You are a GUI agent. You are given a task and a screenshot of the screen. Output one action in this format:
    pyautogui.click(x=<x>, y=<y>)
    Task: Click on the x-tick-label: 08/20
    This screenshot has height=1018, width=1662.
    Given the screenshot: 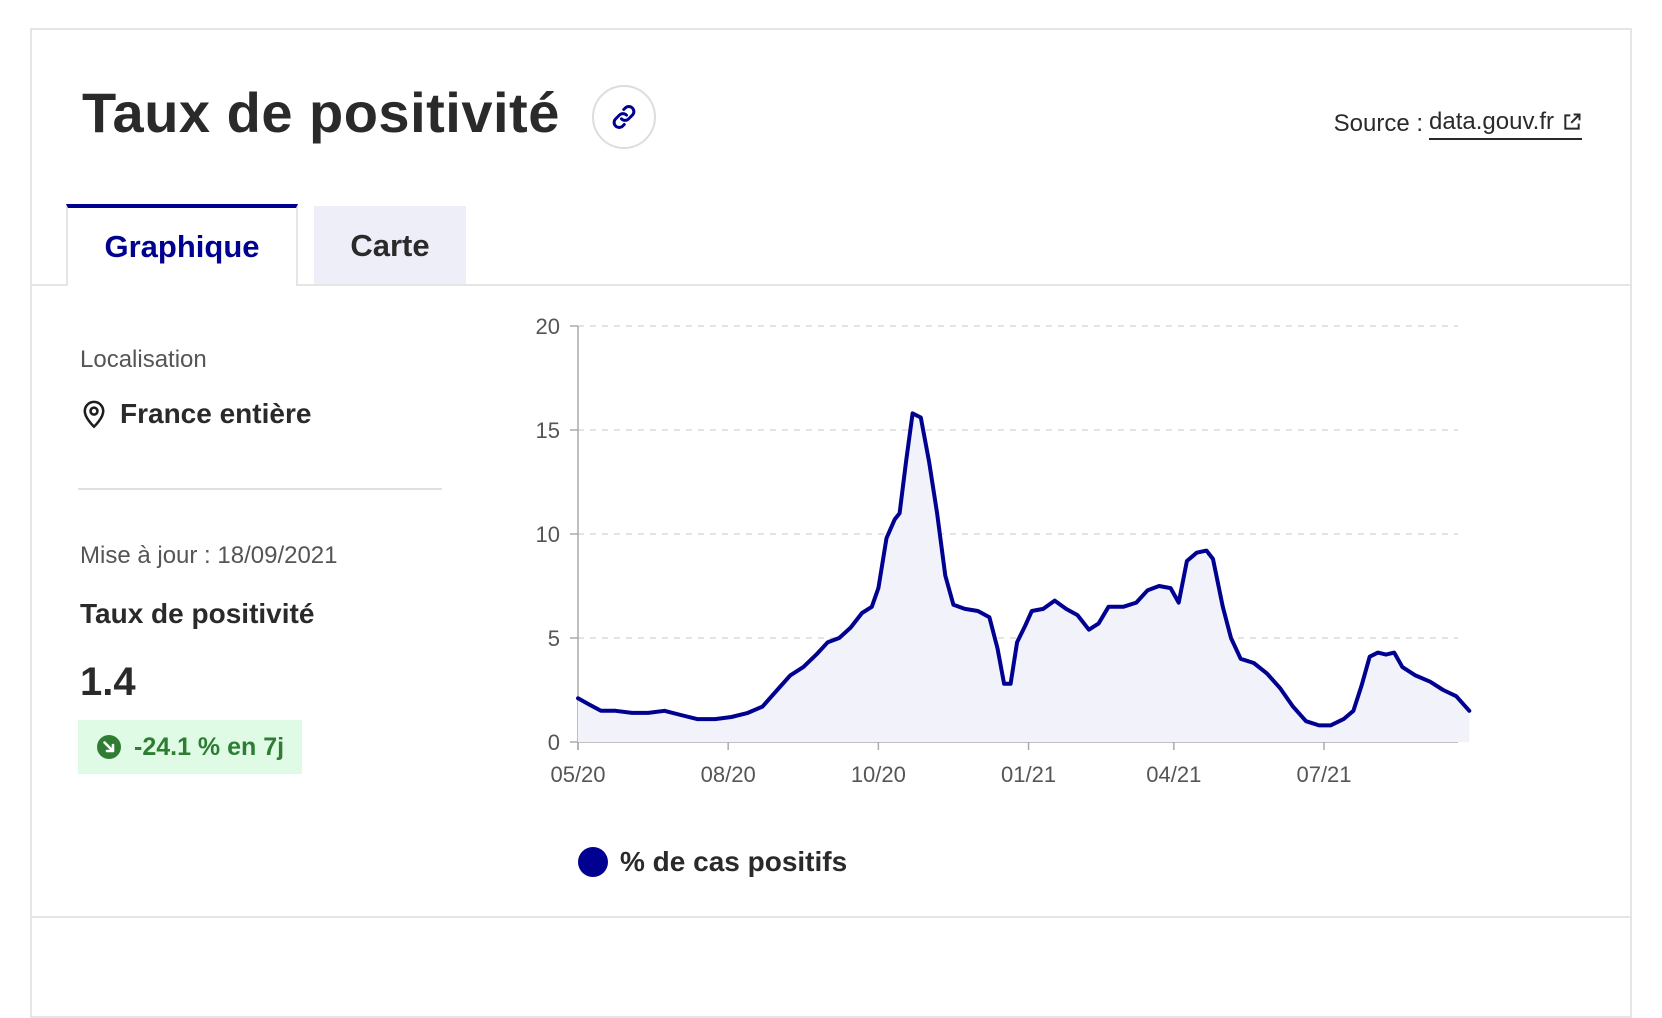 What is the action you would take?
    pyautogui.click(x=728, y=774)
    